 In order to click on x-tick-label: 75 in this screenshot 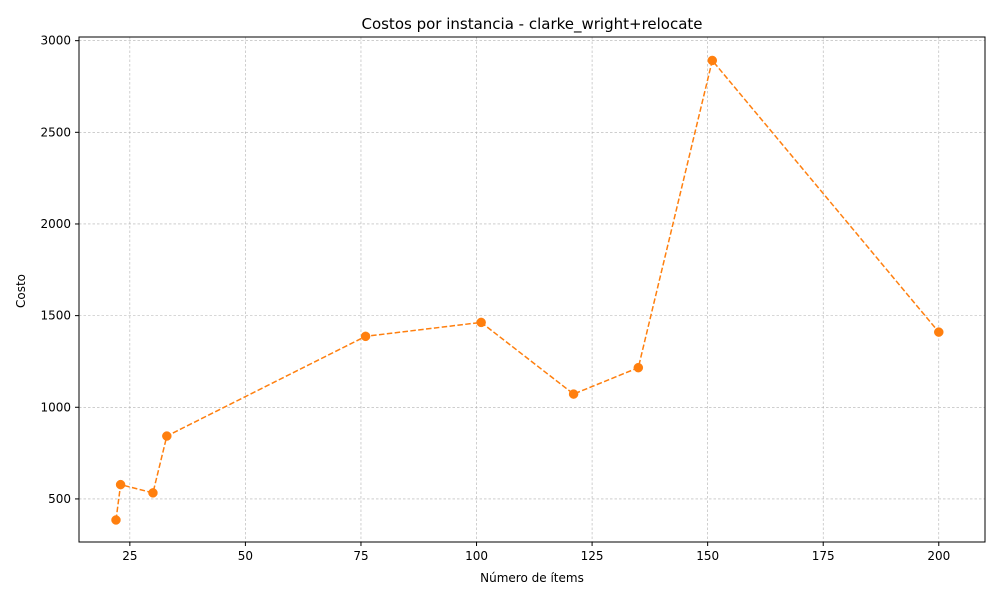, I will do `click(360, 556)`.